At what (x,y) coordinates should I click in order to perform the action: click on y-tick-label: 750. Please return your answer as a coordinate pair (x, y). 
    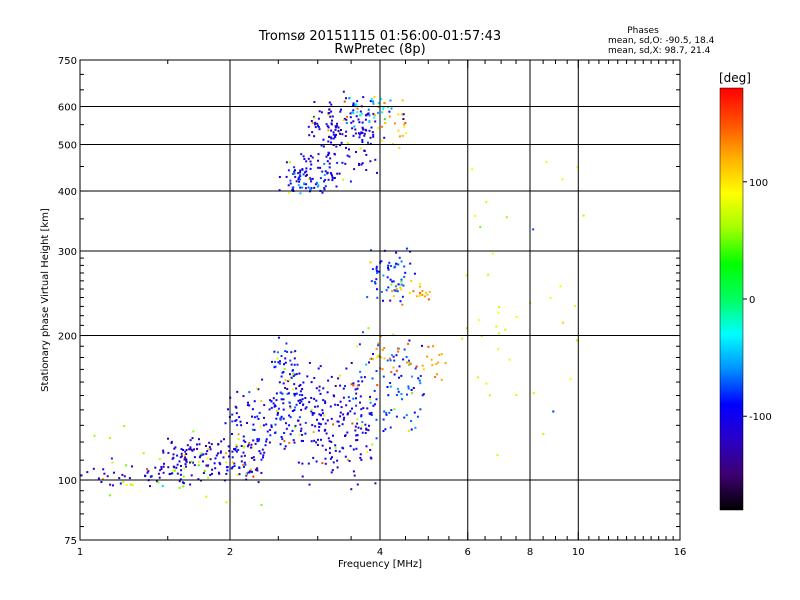
    Looking at the image, I should click on (67, 61).